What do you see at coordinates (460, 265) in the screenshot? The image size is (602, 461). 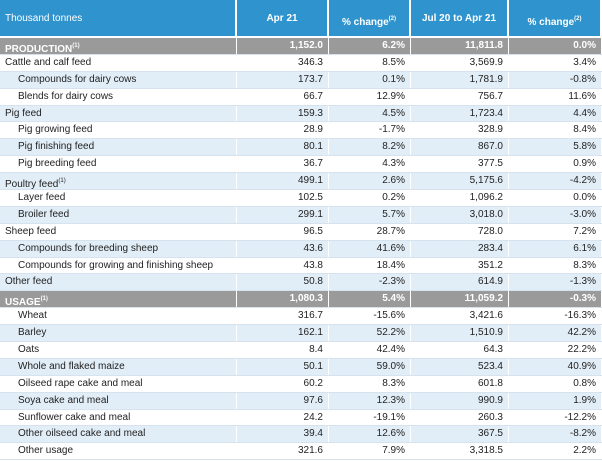 I see `value-cell: 351.2` at bounding box center [460, 265].